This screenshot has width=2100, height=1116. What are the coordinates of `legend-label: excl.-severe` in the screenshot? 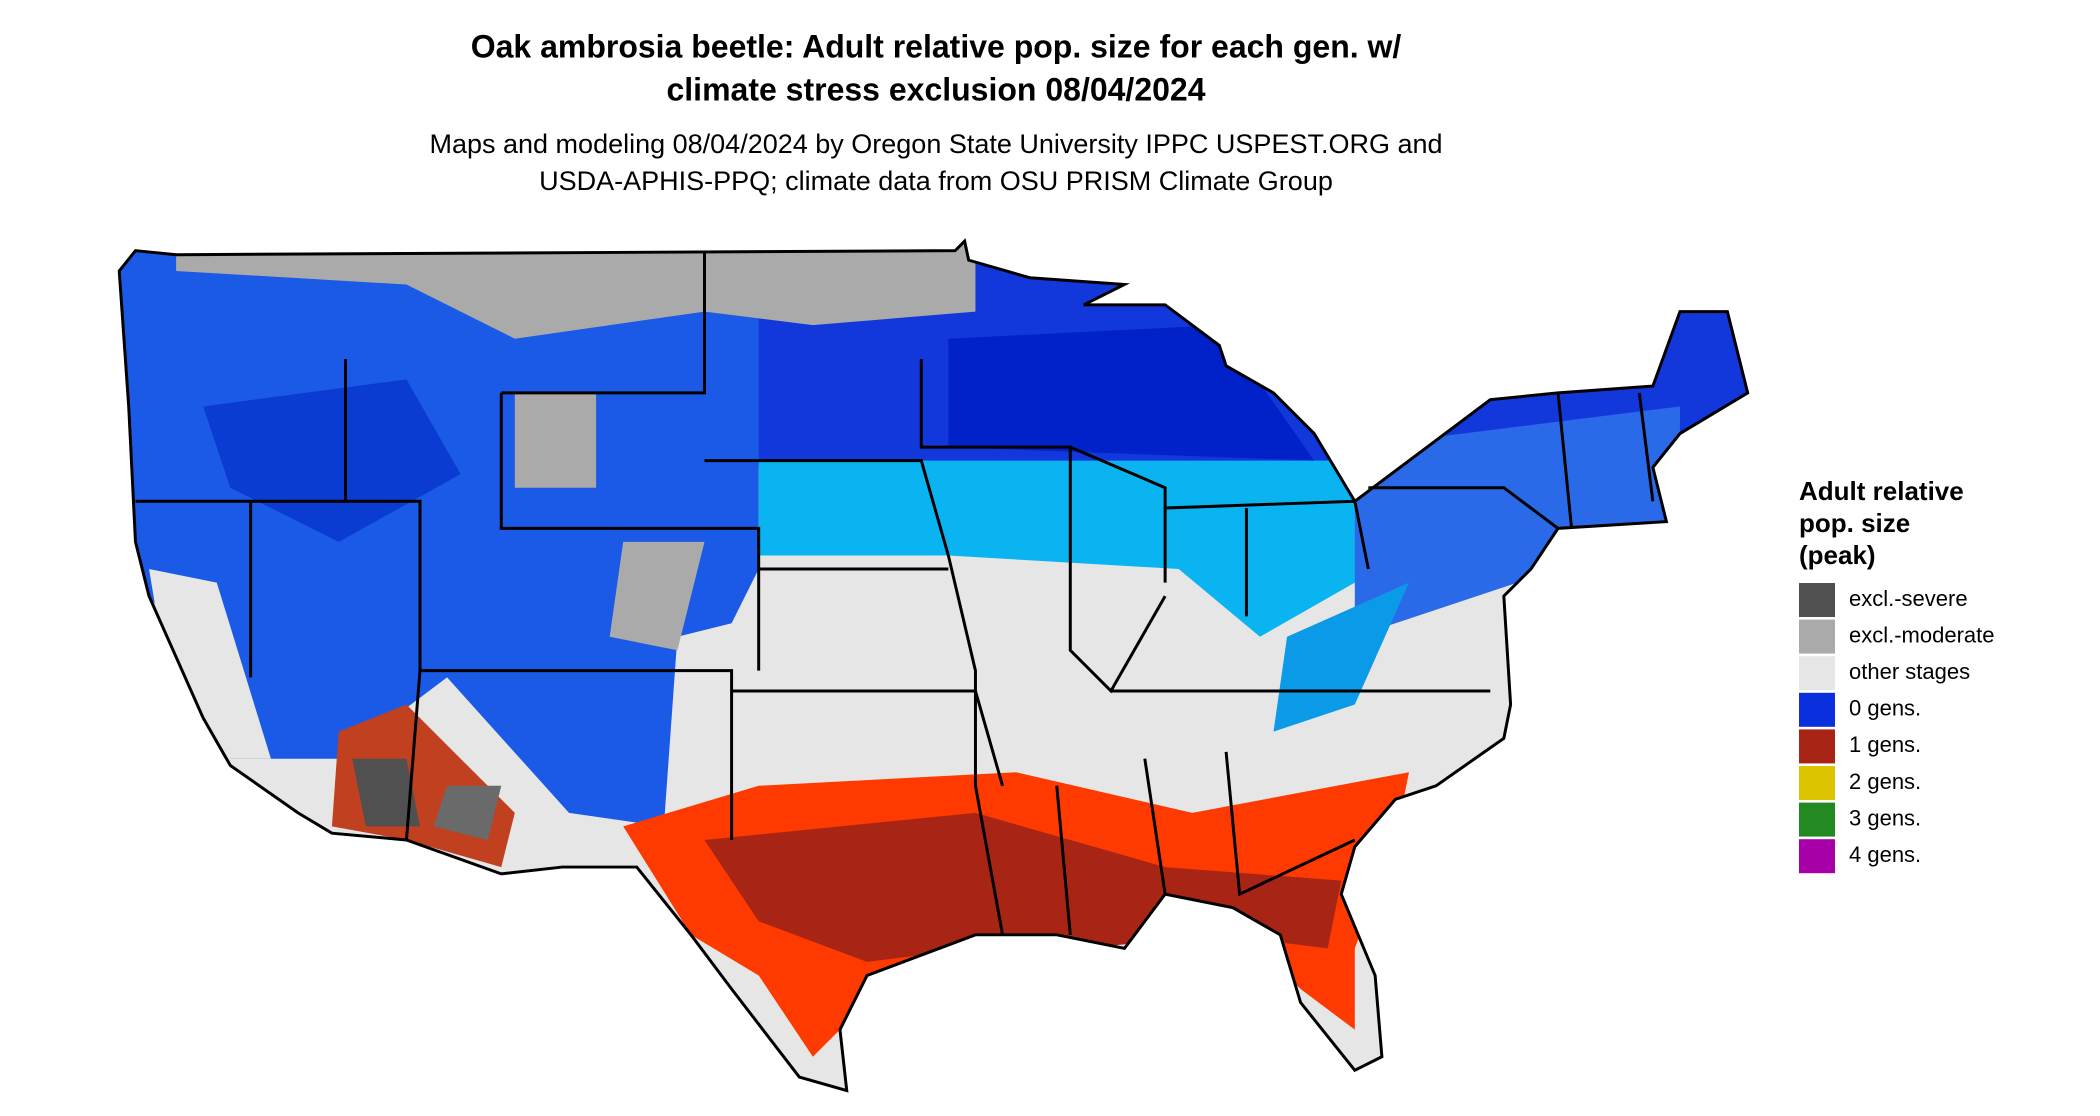 It's located at (1908, 598).